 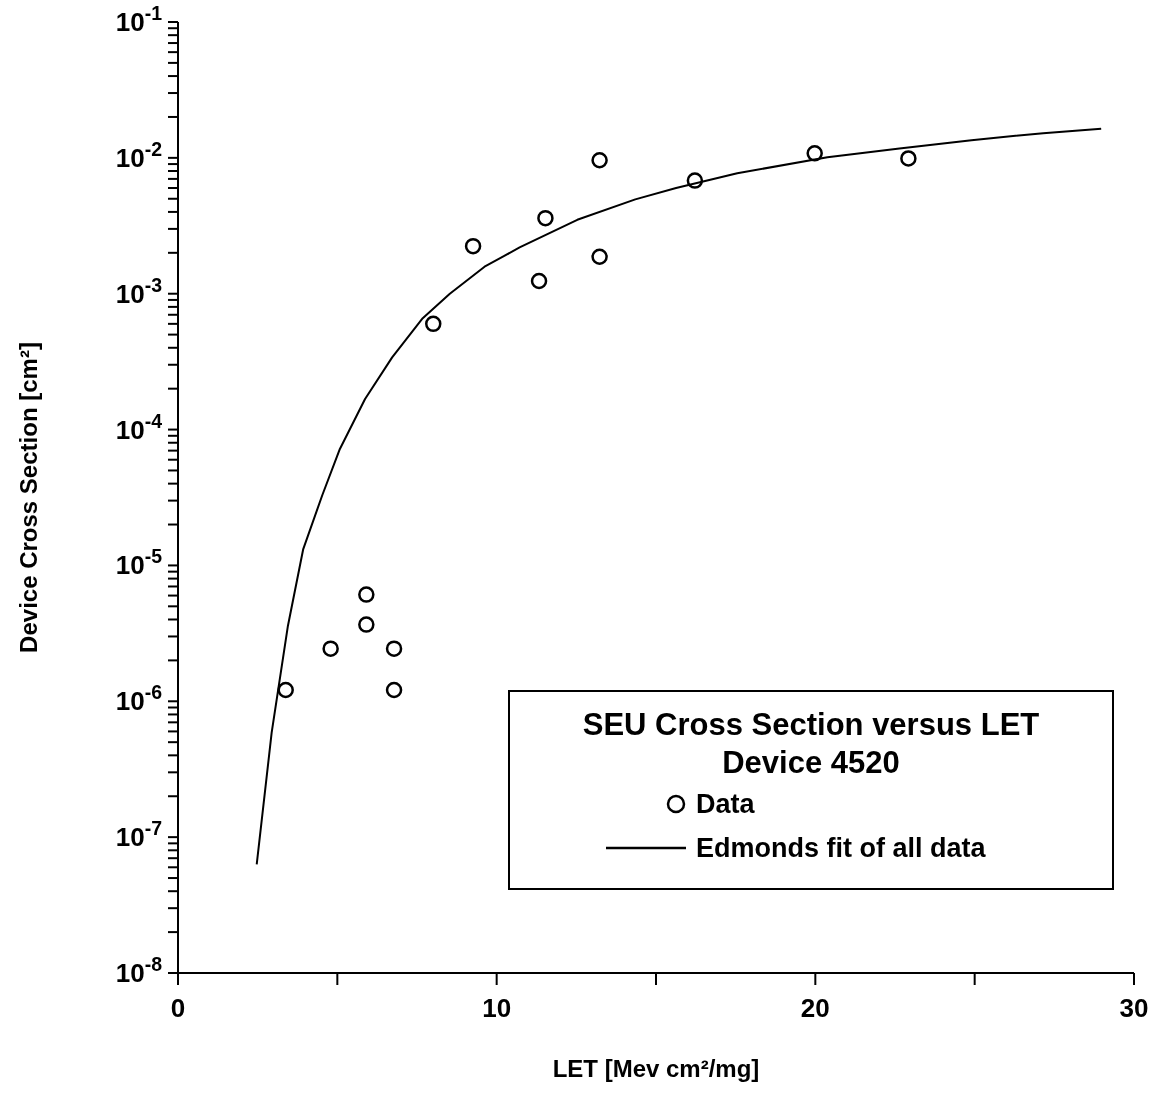 What do you see at coordinates (139, 970) in the screenshot?
I see `y-tick-label: 10$^{-8}$` at bounding box center [139, 970].